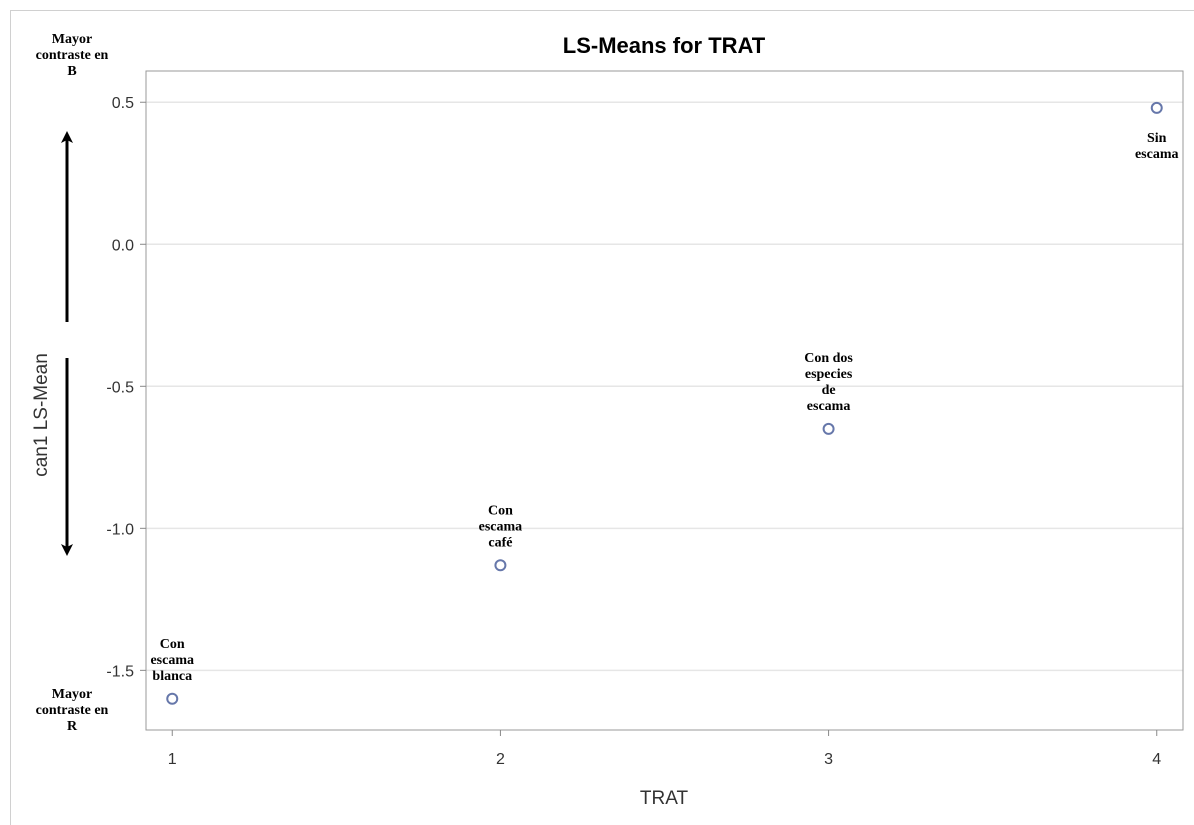 Image resolution: width=1194 pixels, height=825 pixels. Describe the element at coordinates (500, 759) in the screenshot. I see `x-tick-label: 2` at that location.